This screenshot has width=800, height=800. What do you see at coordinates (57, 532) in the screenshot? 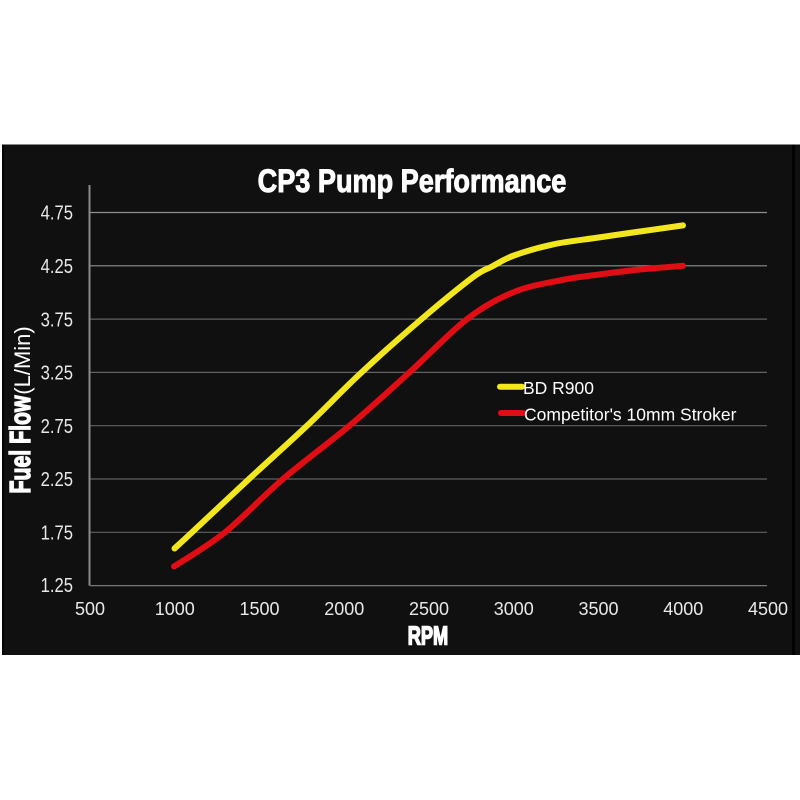
I see `svg-text: 1.75` at bounding box center [57, 532].